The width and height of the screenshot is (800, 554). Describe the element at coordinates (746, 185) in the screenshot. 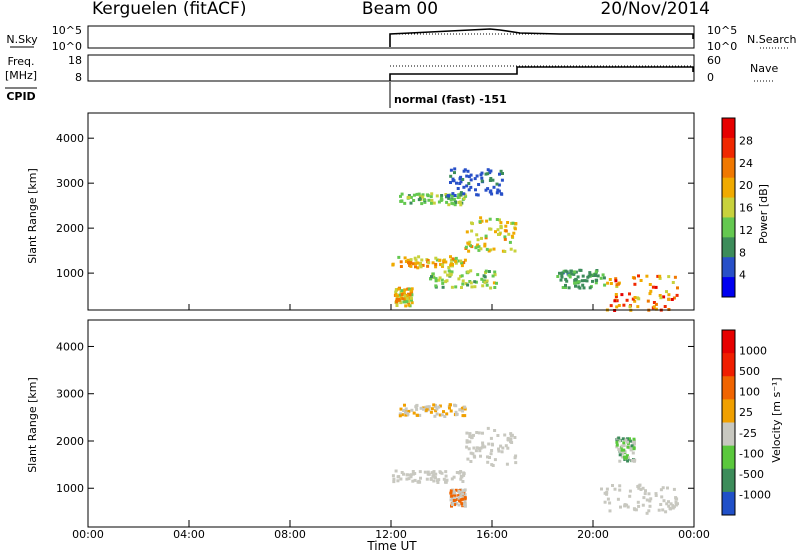

I see `colorbar-tick-label: 20` at that location.